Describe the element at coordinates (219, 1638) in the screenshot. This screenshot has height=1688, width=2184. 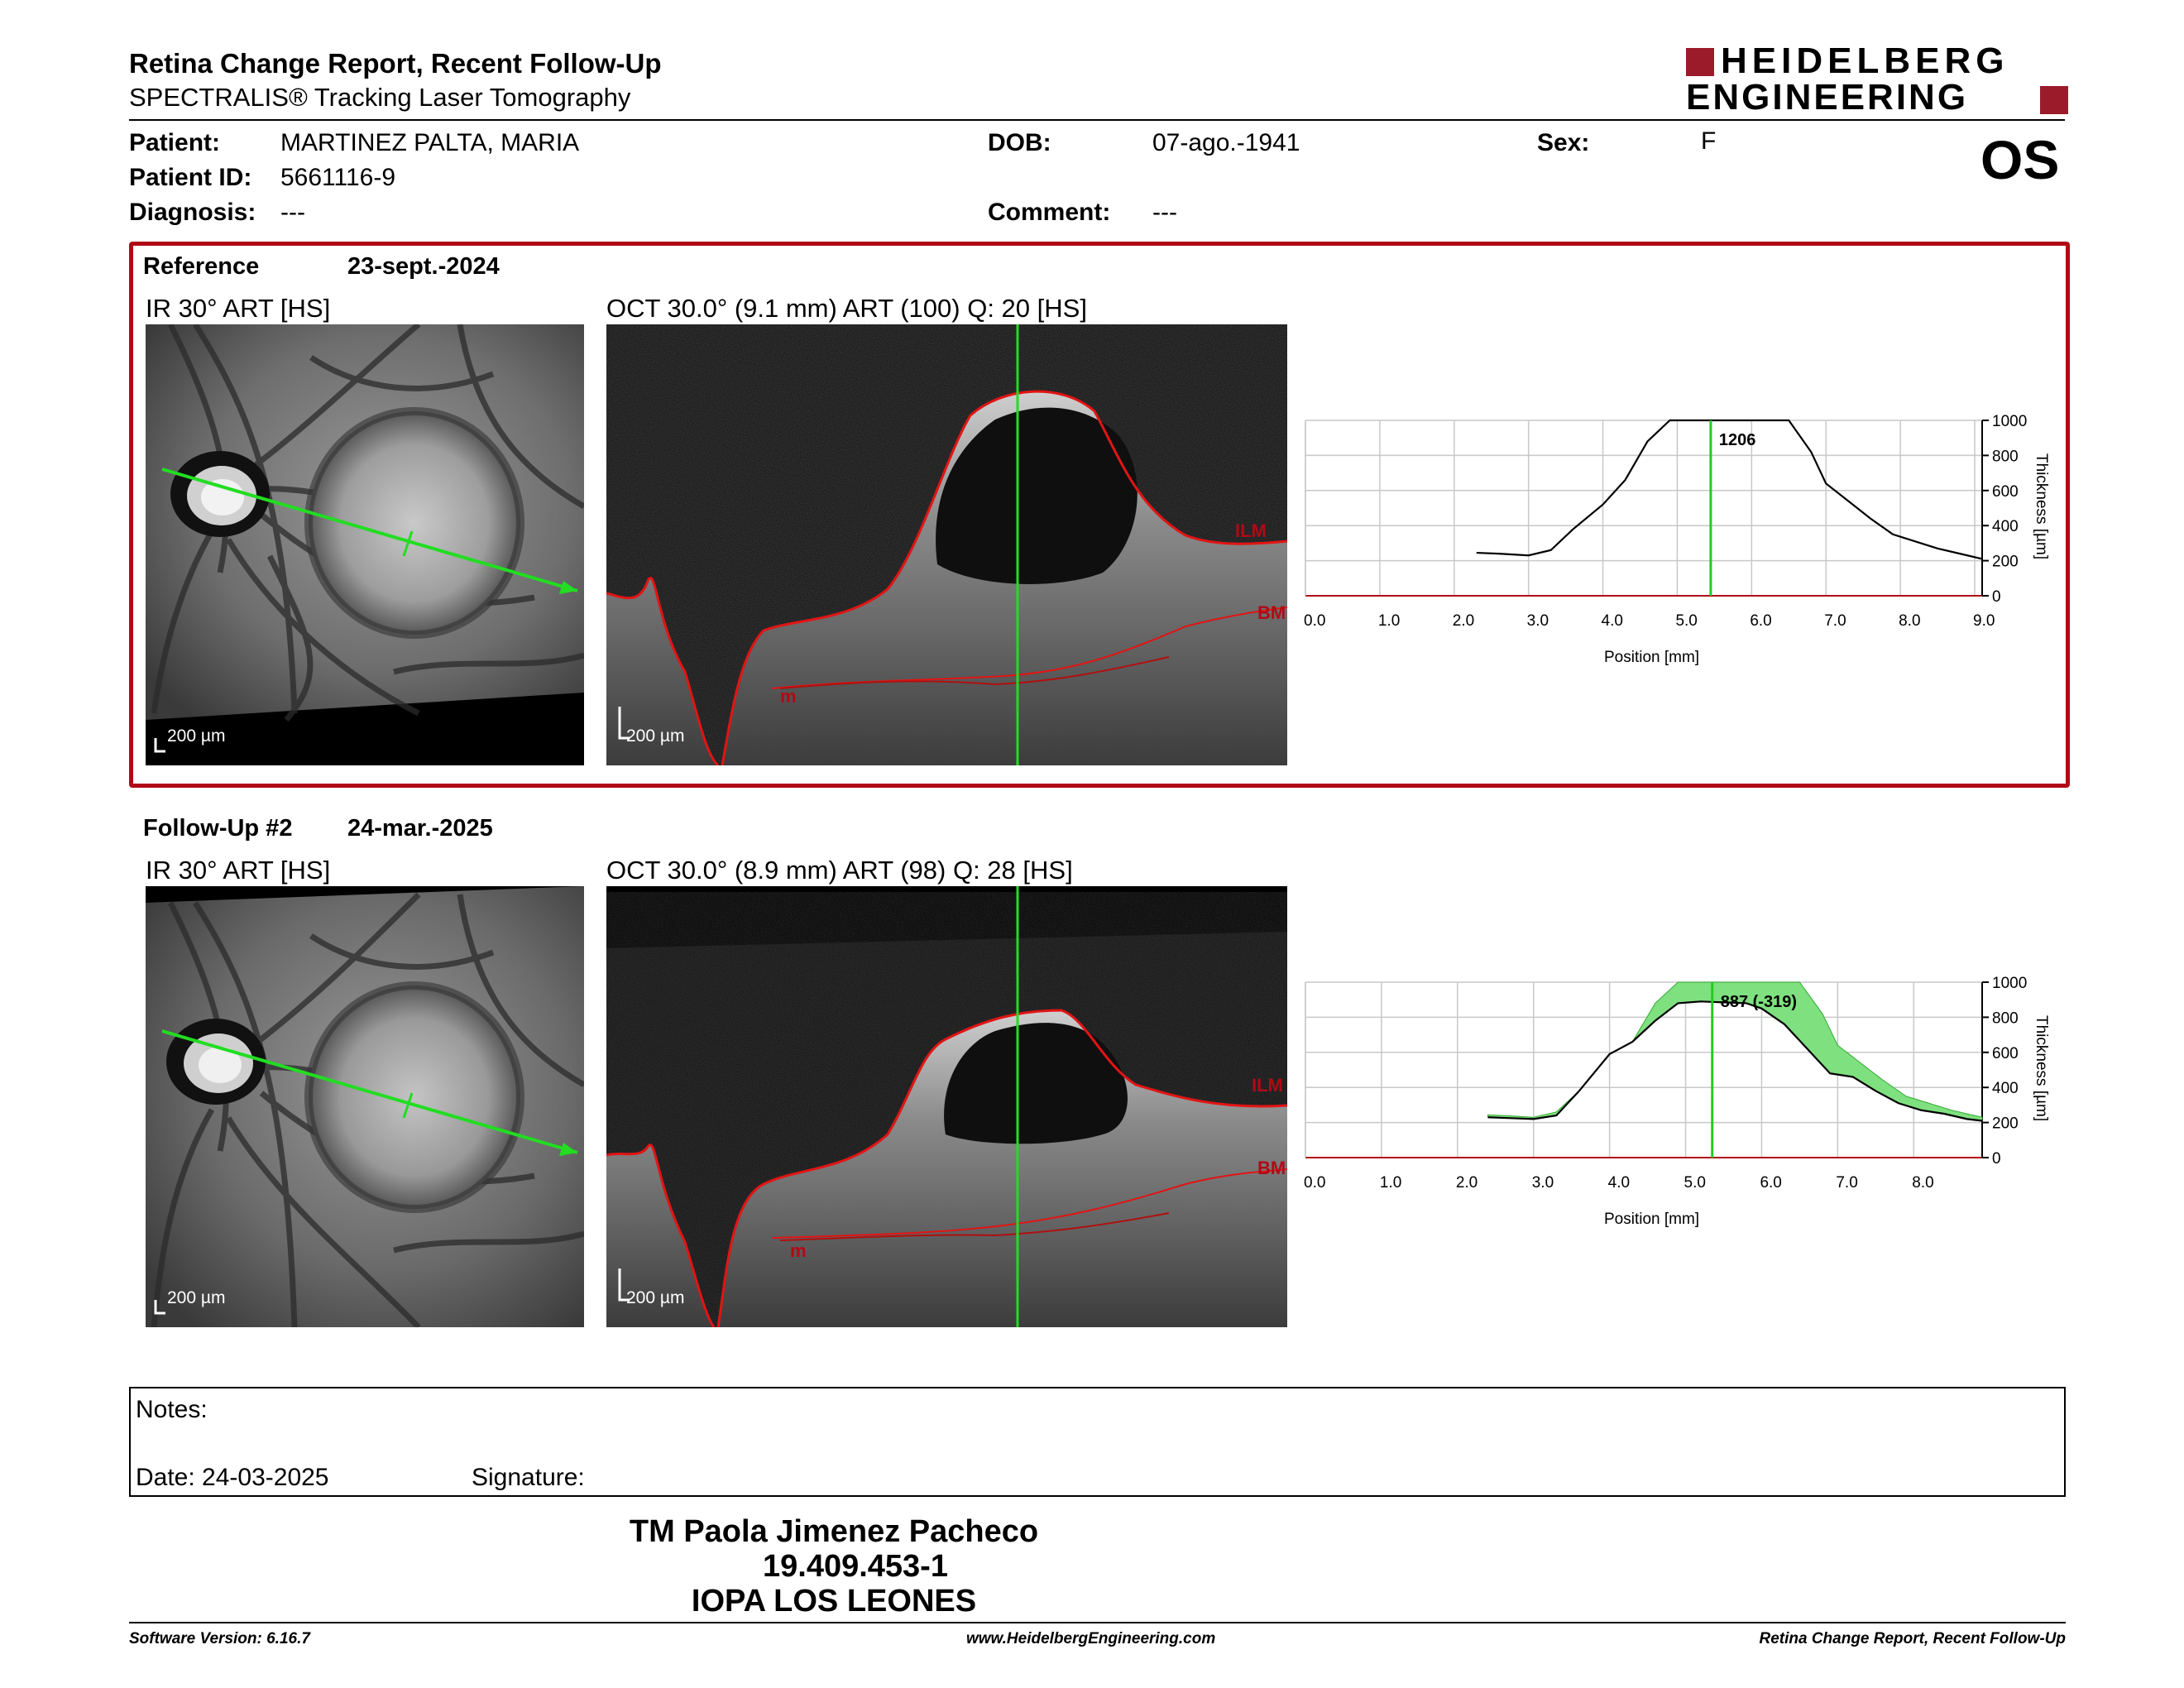
I see `footer-software: Software Version: 6.16.7` at that location.